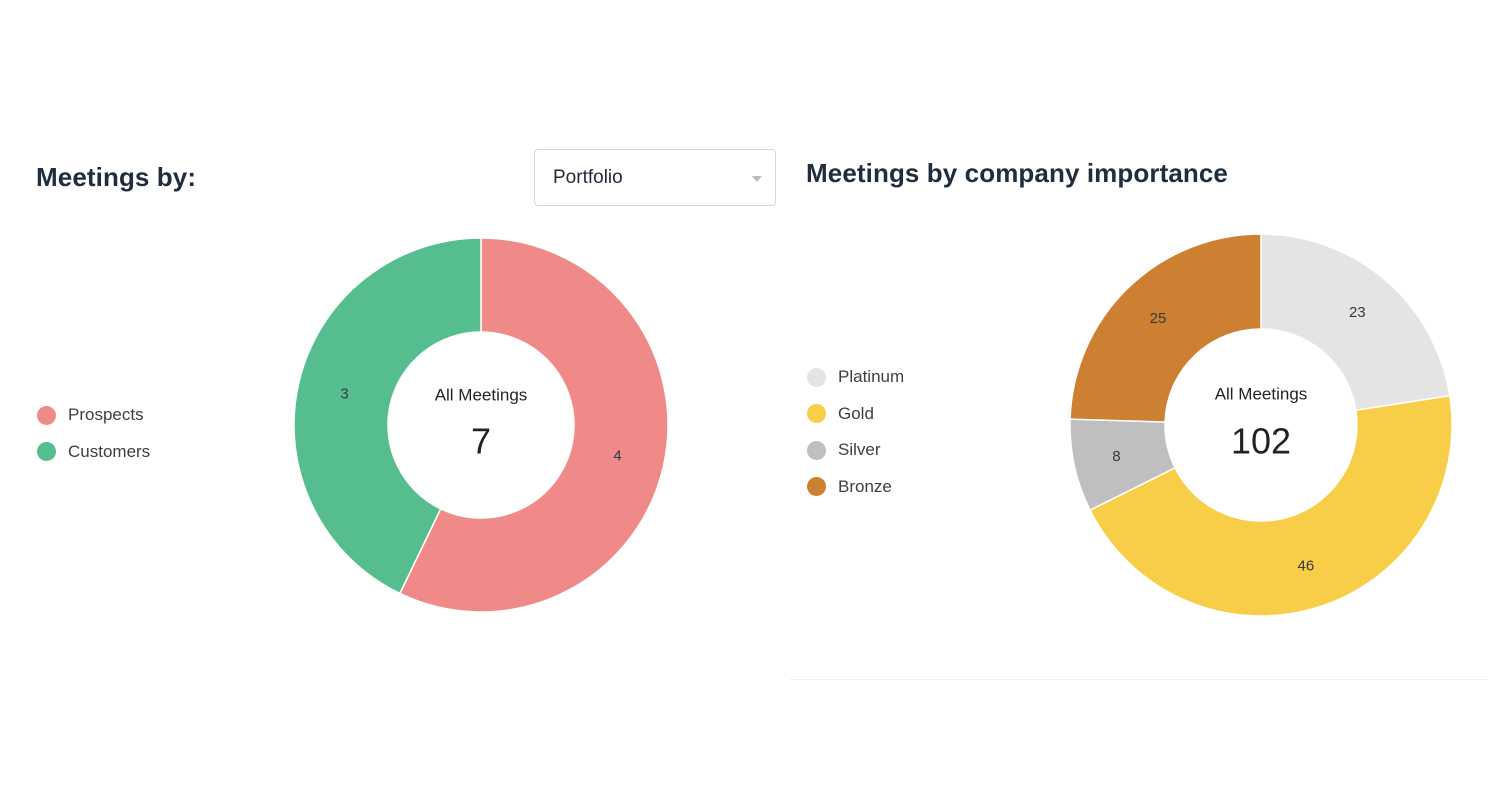 This screenshot has width=1488, height=800. What do you see at coordinates (757, 179) in the screenshot?
I see `chevron-down-icon` at bounding box center [757, 179].